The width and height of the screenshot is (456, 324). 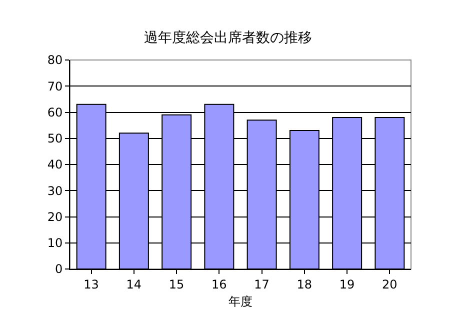 What do you see at coordinates (262, 284) in the screenshot?
I see `x-tick-label: 17` at bounding box center [262, 284].